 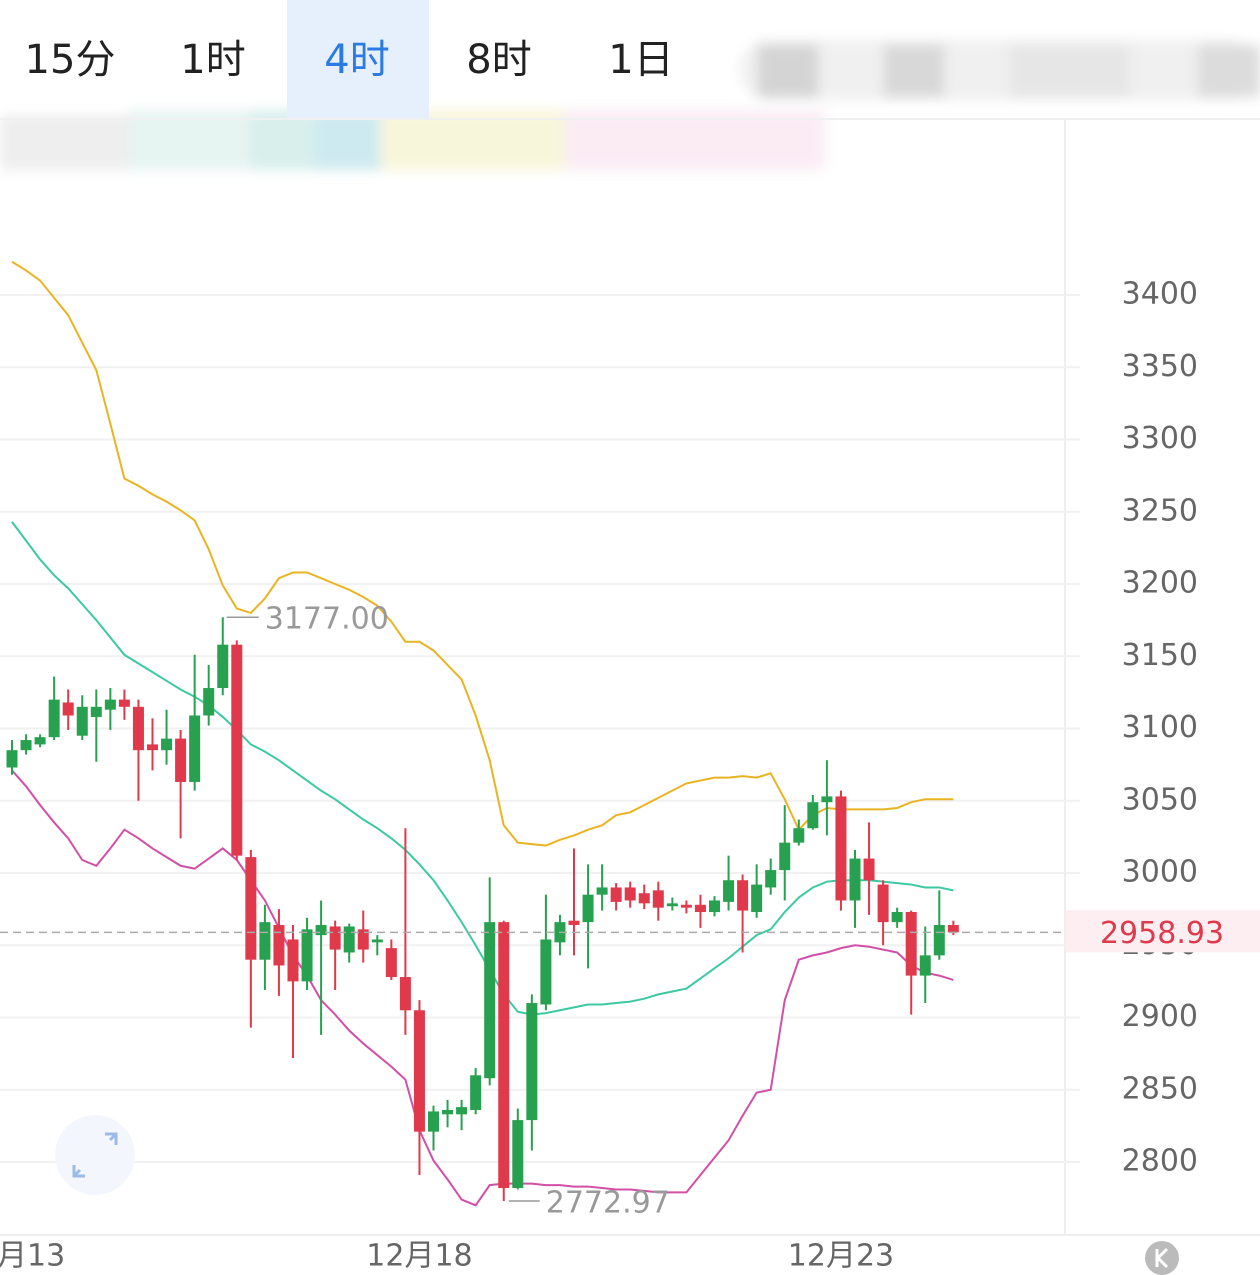 I want to click on y-tick-label: 3000, so click(x=1160, y=872).